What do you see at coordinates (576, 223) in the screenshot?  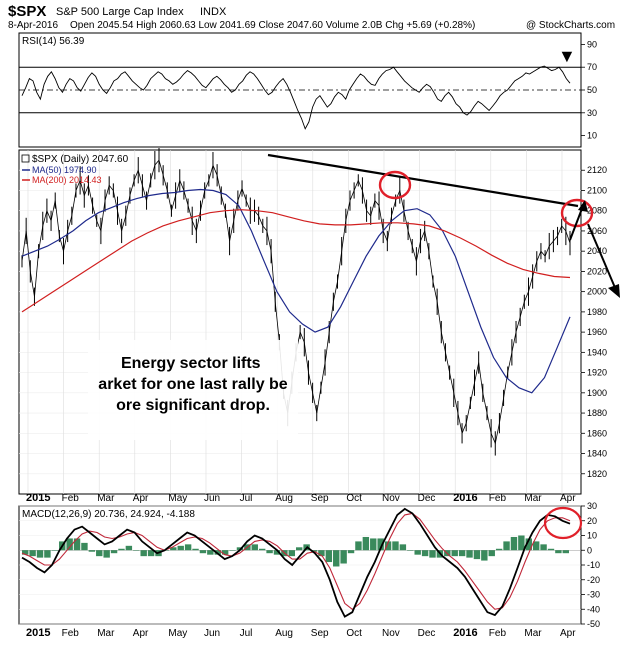 I see `up-arrow-shaft` at bounding box center [576, 223].